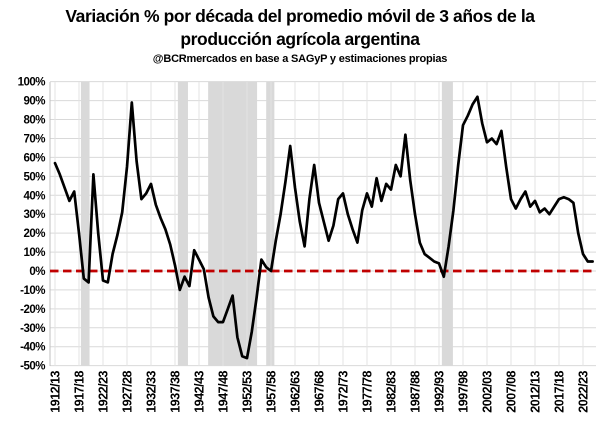  What do you see at coordinates (512, 391) in the screenshot?
I see `x-tick-label: 2007/08` at bounding box center [512, 391].